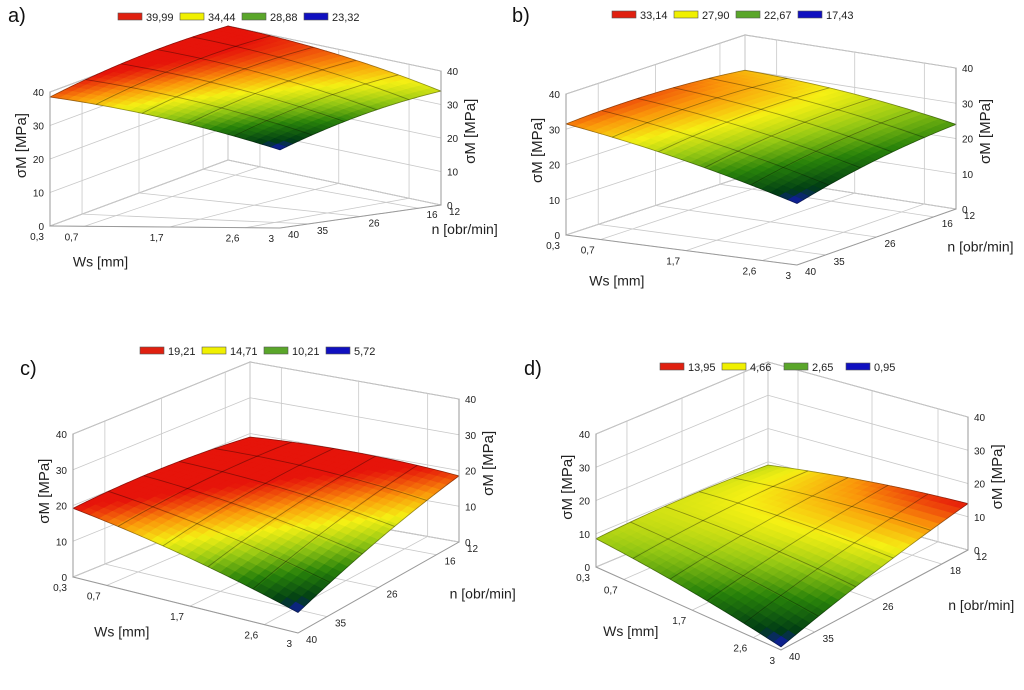 This screenshot has width=1024, height=690. I want to click on x-axis-label: Ws [mm], so click(100, 262).